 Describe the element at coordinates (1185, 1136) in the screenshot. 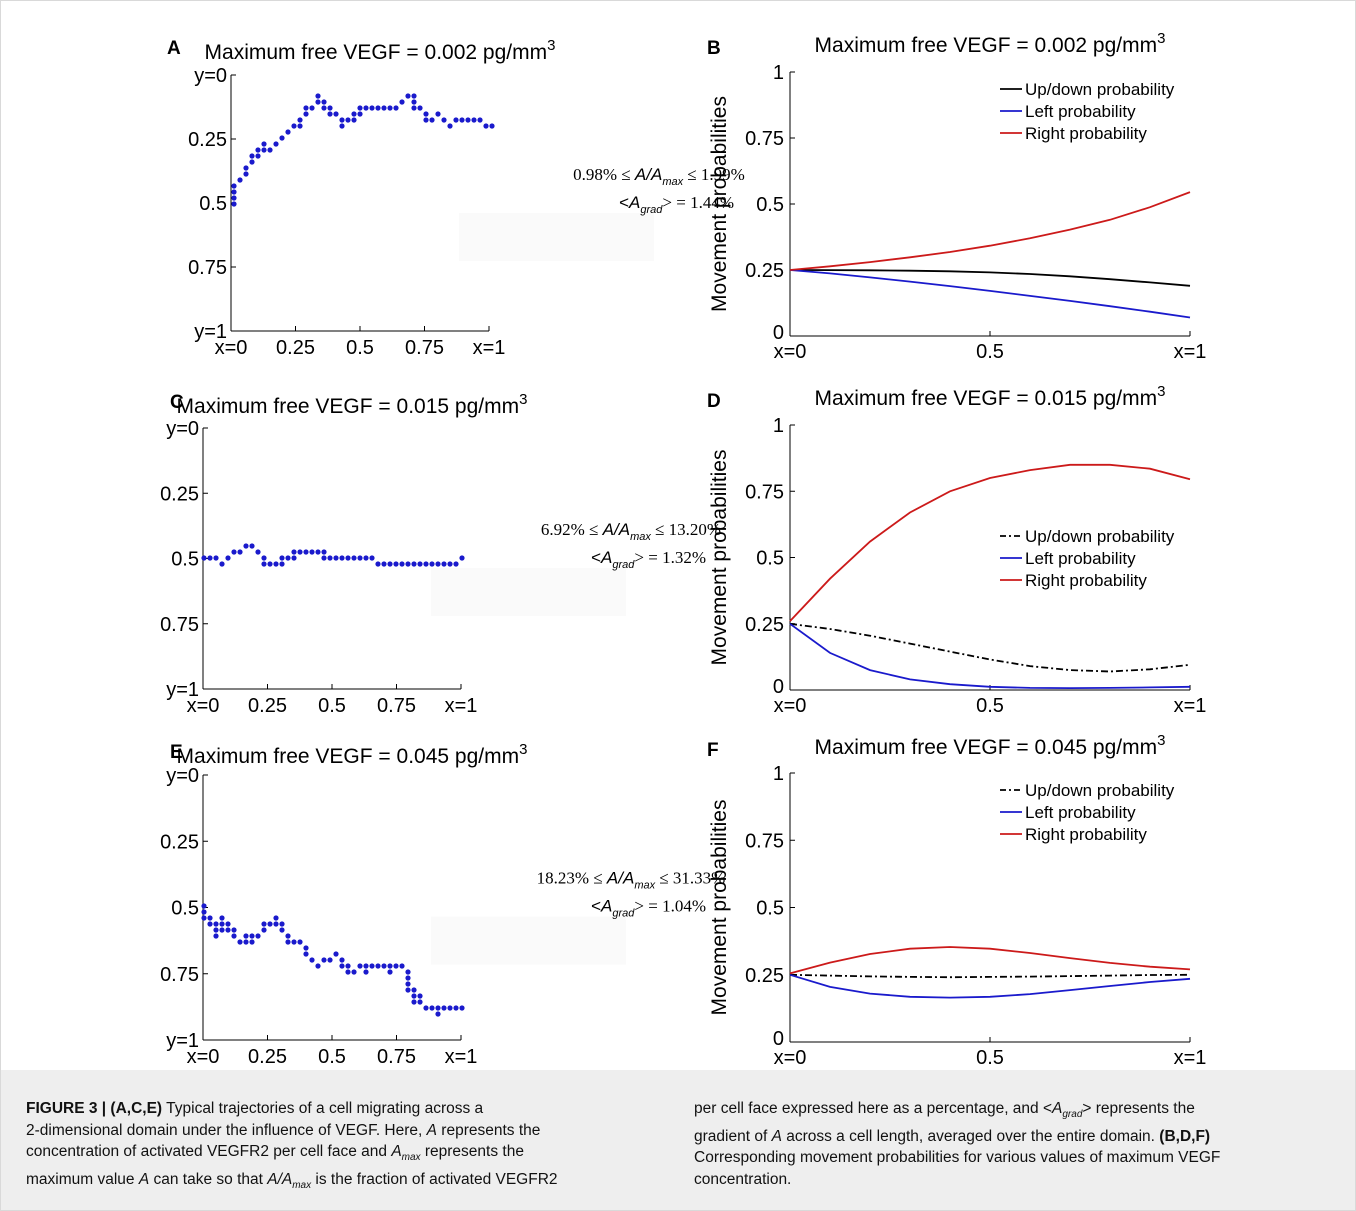

I see `caption-label: (B,D,F)` at that location.